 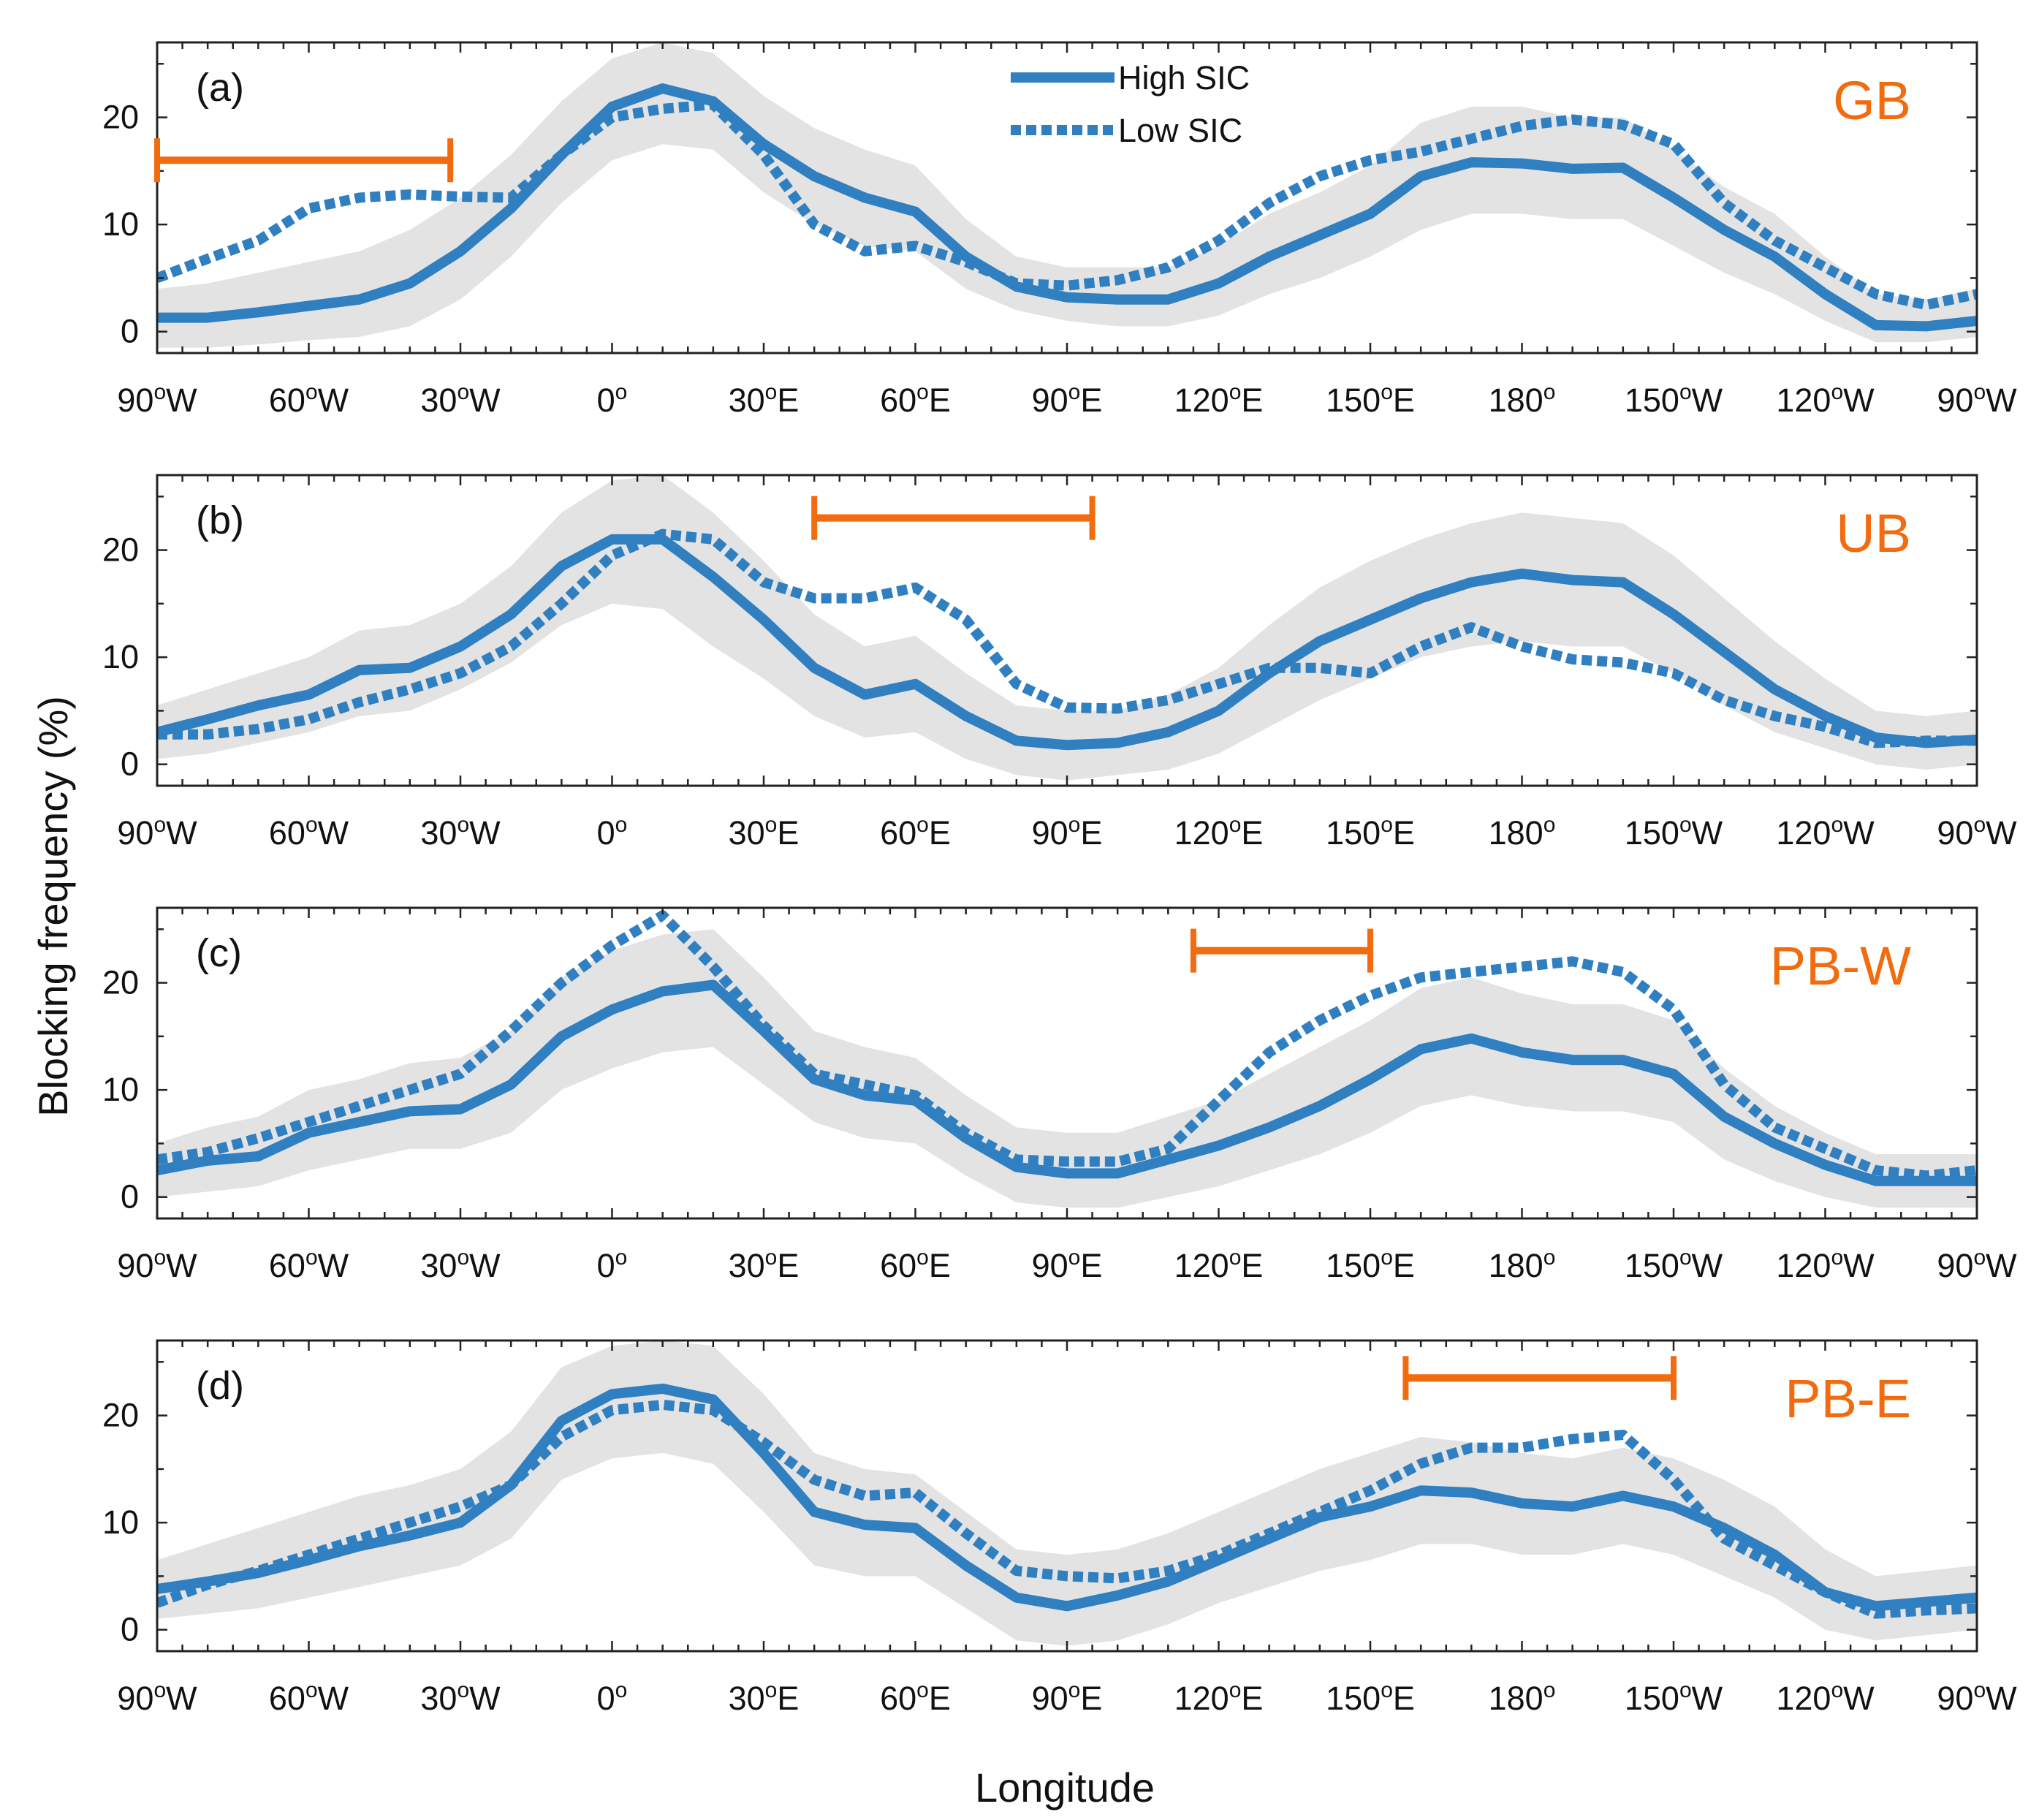 What do you see at coordinates (219, 953) in the screenshot?
I see `panel-label: (c)` at bounding box center [219, 953].